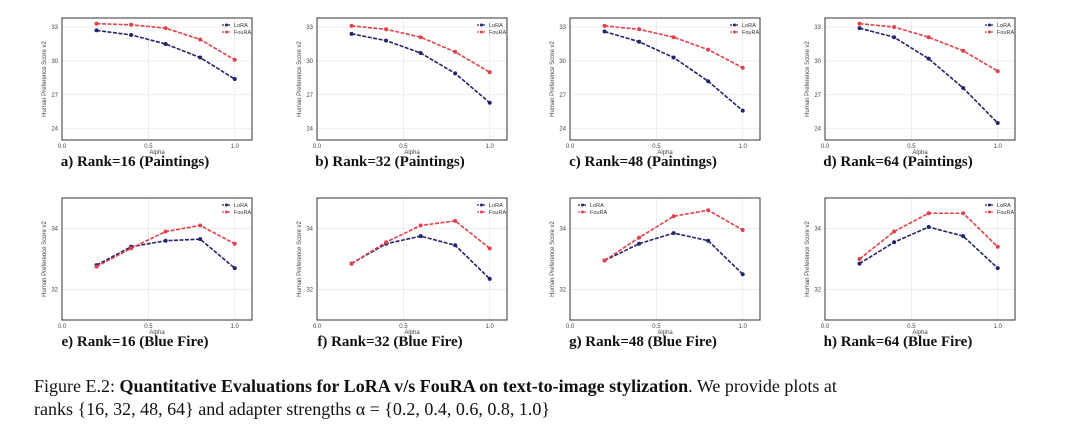 The width and height of the screenshot is (1080, 438). Describe the element at coordinates (390, 162) in the screenshot. I see `panel-caption: b) Rank=32 (Paintings)` at that location.